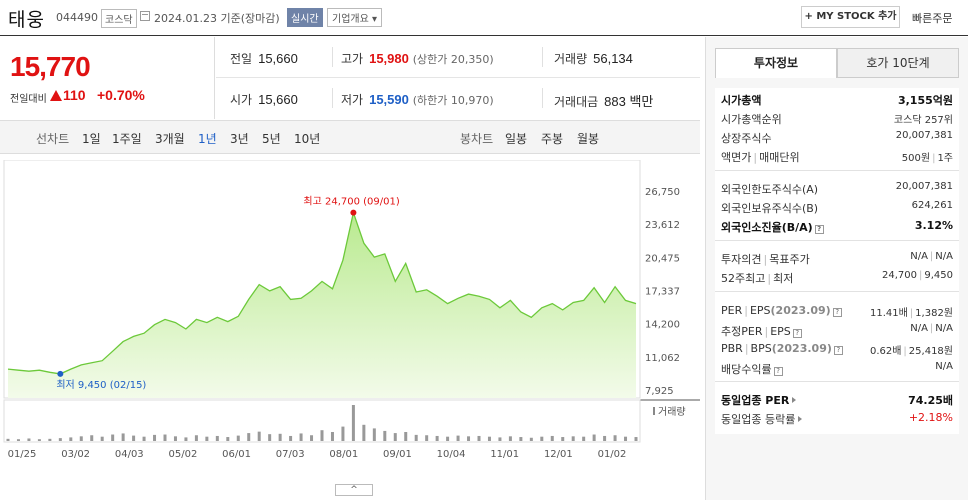 This screenshot has width=968, height=500. I want to click on dividend-row: 배당수익률? N/A, so click(837, 368).